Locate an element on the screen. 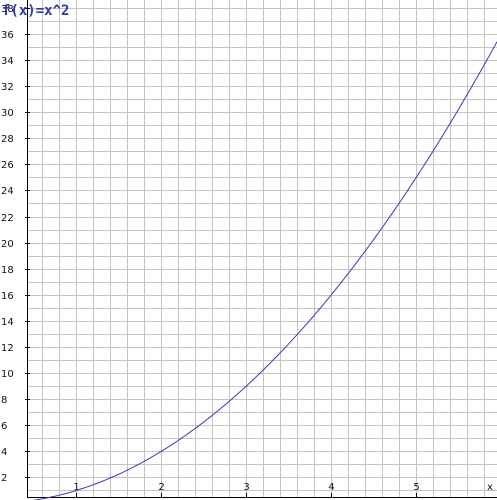  y-tick-label: 14 is located at coordinates (7, 322).